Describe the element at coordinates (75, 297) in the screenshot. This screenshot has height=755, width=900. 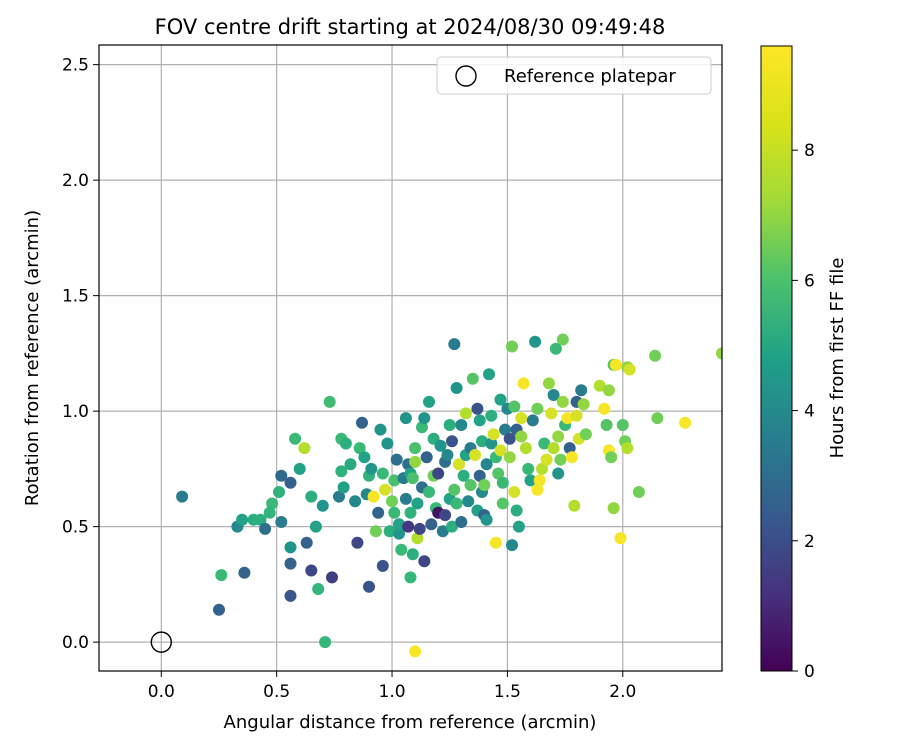
I see `y-tick-label: 1.5` at that location.